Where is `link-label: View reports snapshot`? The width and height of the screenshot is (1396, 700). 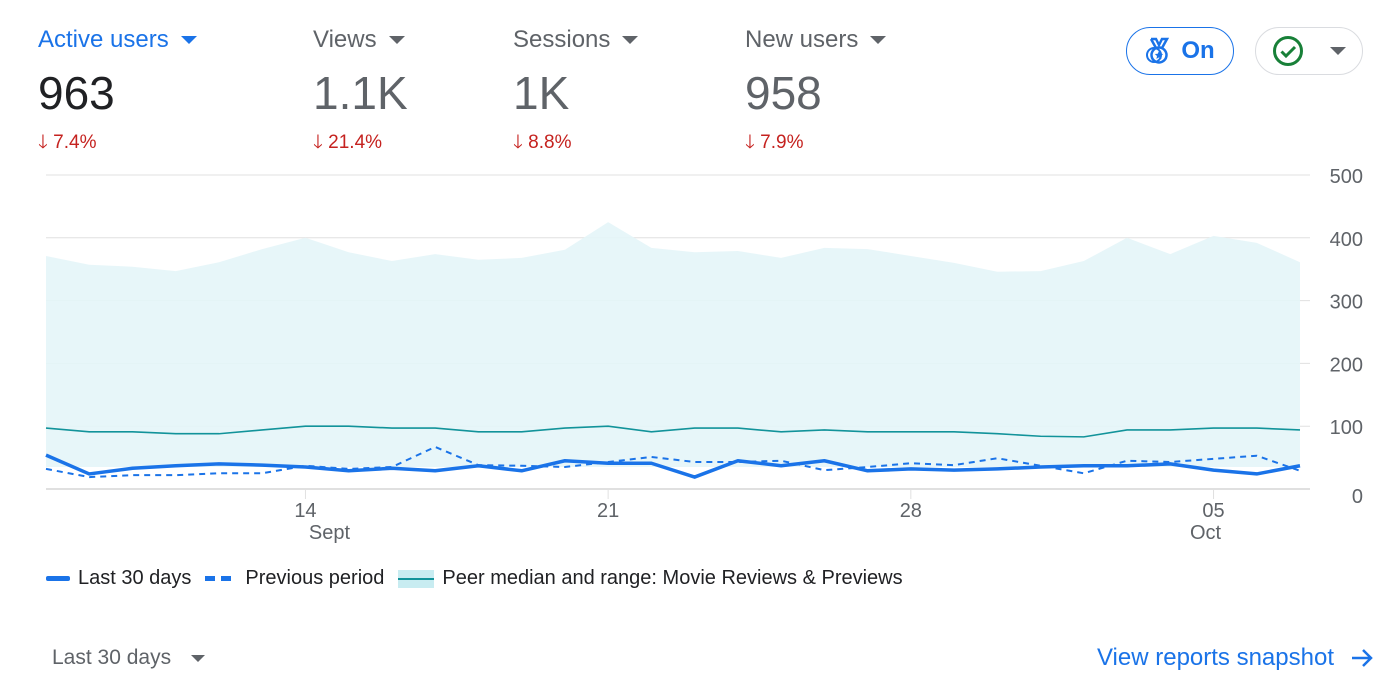
link-label: View reports snapshot is located at coordinates (1215, 657).